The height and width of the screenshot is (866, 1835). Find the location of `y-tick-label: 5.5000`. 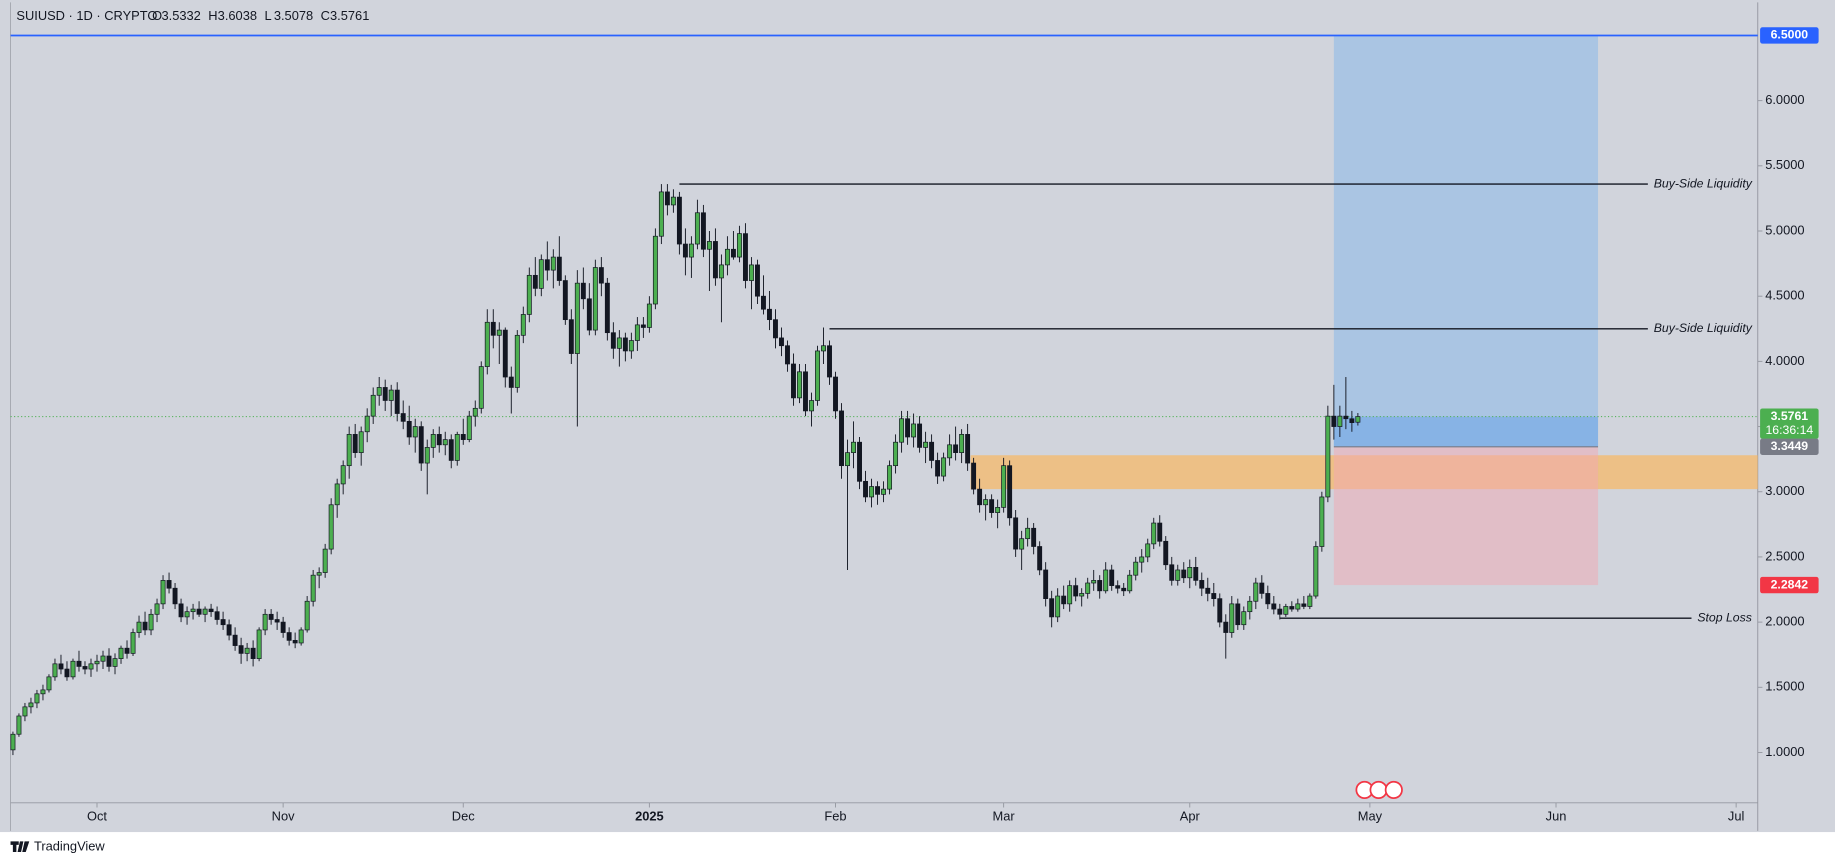

y-tick-label: 5.5000 is located at coordinates (1784, 164).